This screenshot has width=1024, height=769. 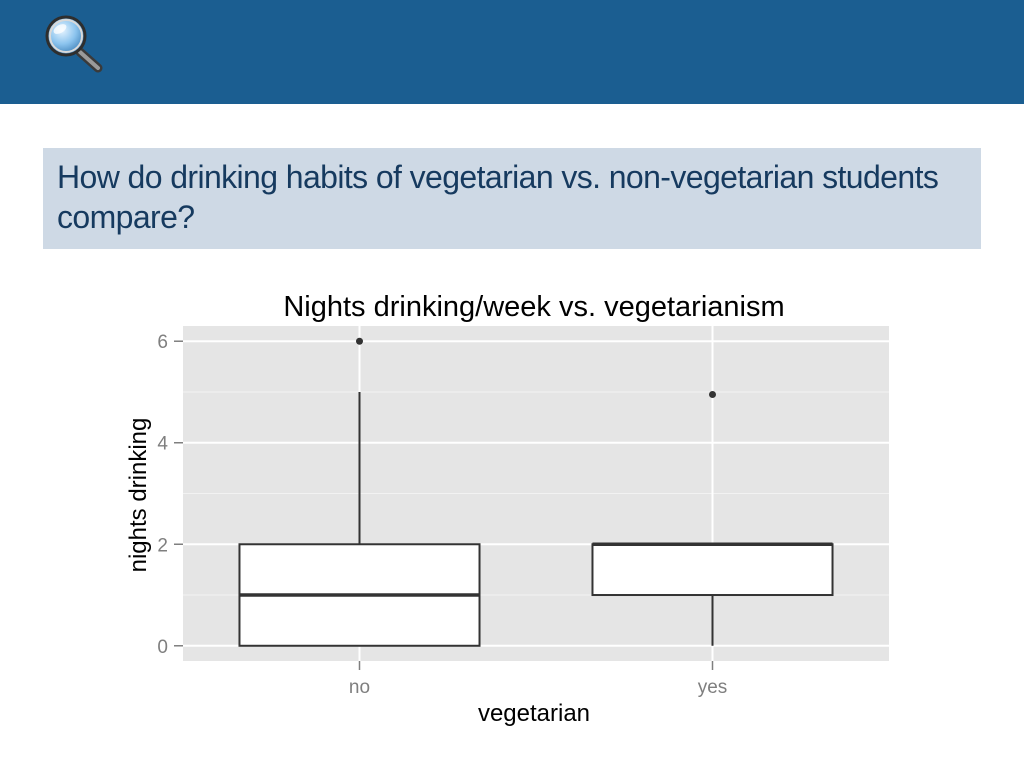 What do you see at coordinates (712, 570) in the screenshot?
I see `box-rect` at bounding box center [712, 570].